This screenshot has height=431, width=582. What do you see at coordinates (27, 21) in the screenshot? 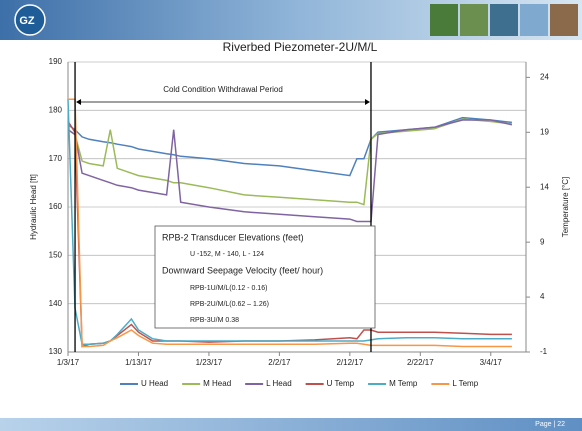
I see `logo: GZ` at bounding box center [27, 21].